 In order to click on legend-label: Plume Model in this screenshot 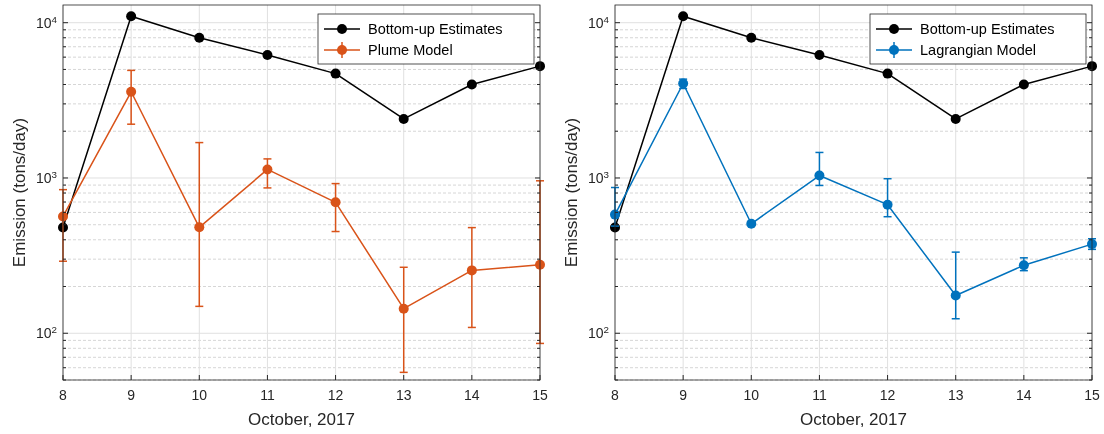, I will do `click(410, 50)`.